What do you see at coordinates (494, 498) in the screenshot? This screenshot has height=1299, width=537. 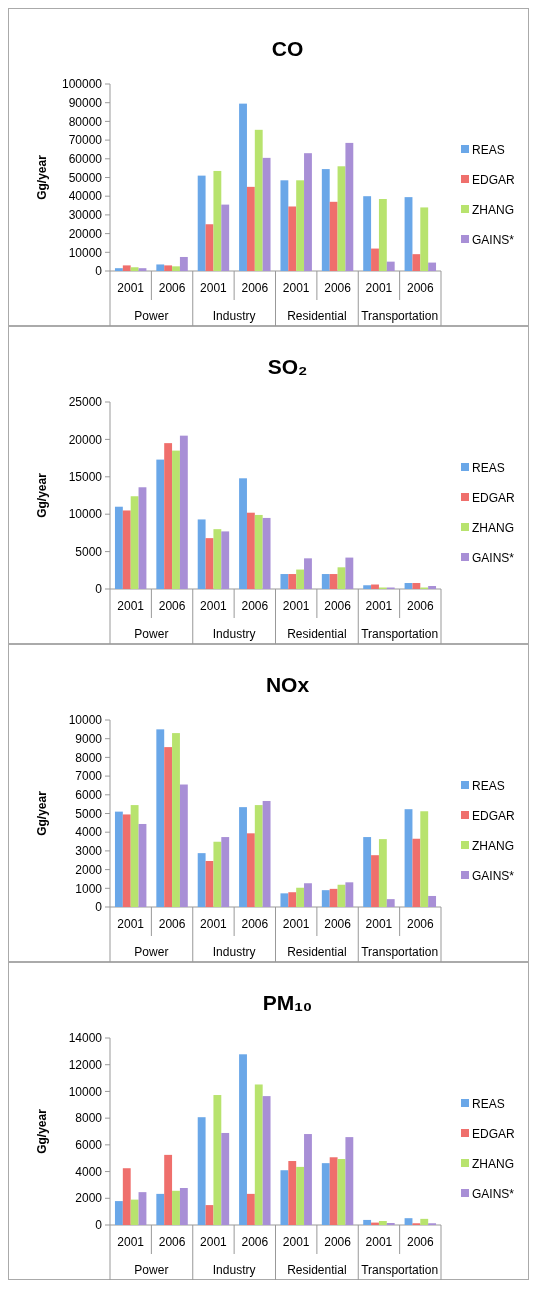 I see `legend-label: EDGAR` at bounding box center [494, 498].